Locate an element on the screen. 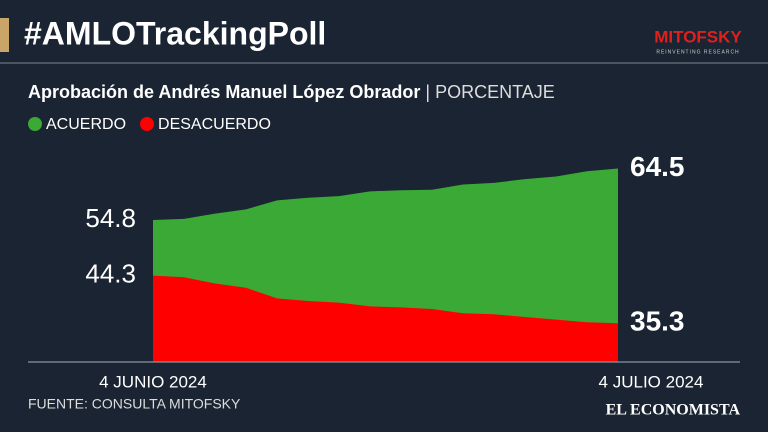 This screenshot has width=768, height=432. start-value-label: 54.8 is located at coordinates (110, 218).